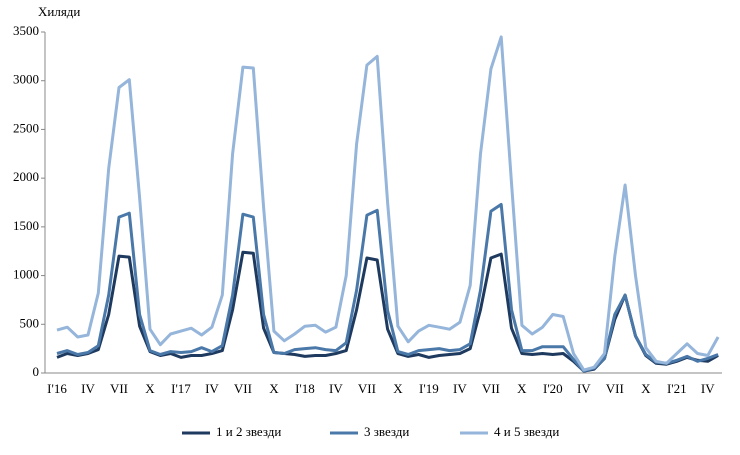  What do you see at coordinates (30, 322) in the screenshot?
I see `y-tick-label: 500` at bounding box center [30, 322].